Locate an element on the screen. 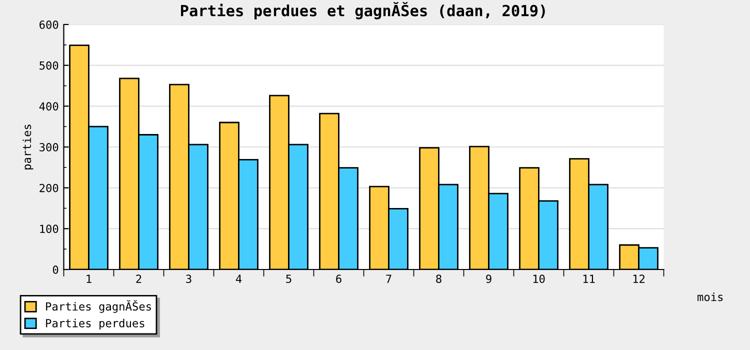  x-tick-label: 4 is located at coordinates (239, 278).